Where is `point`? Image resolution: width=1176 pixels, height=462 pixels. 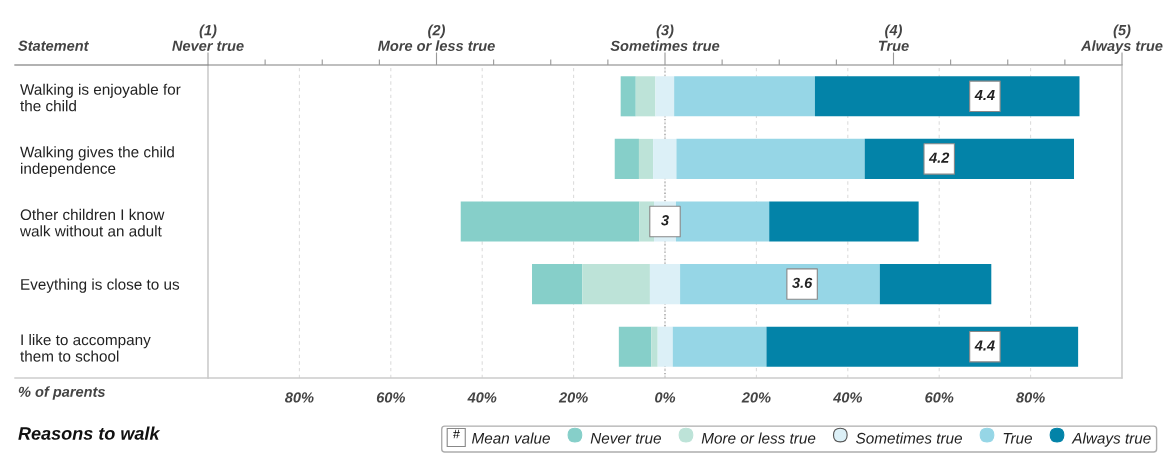 point is located at coordinates (665, 221).